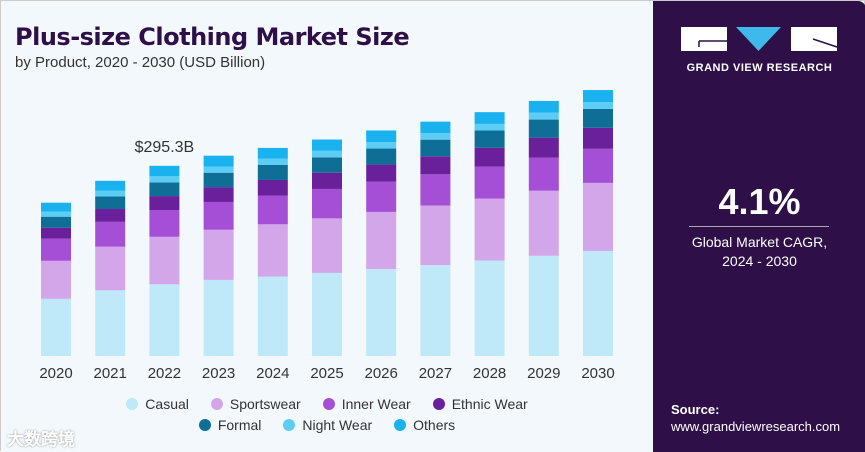 The image size is (865, 452). Describe the element at coordinates (597, 373) in the screenshot. I see `x-tick-label: 2030` at that location.